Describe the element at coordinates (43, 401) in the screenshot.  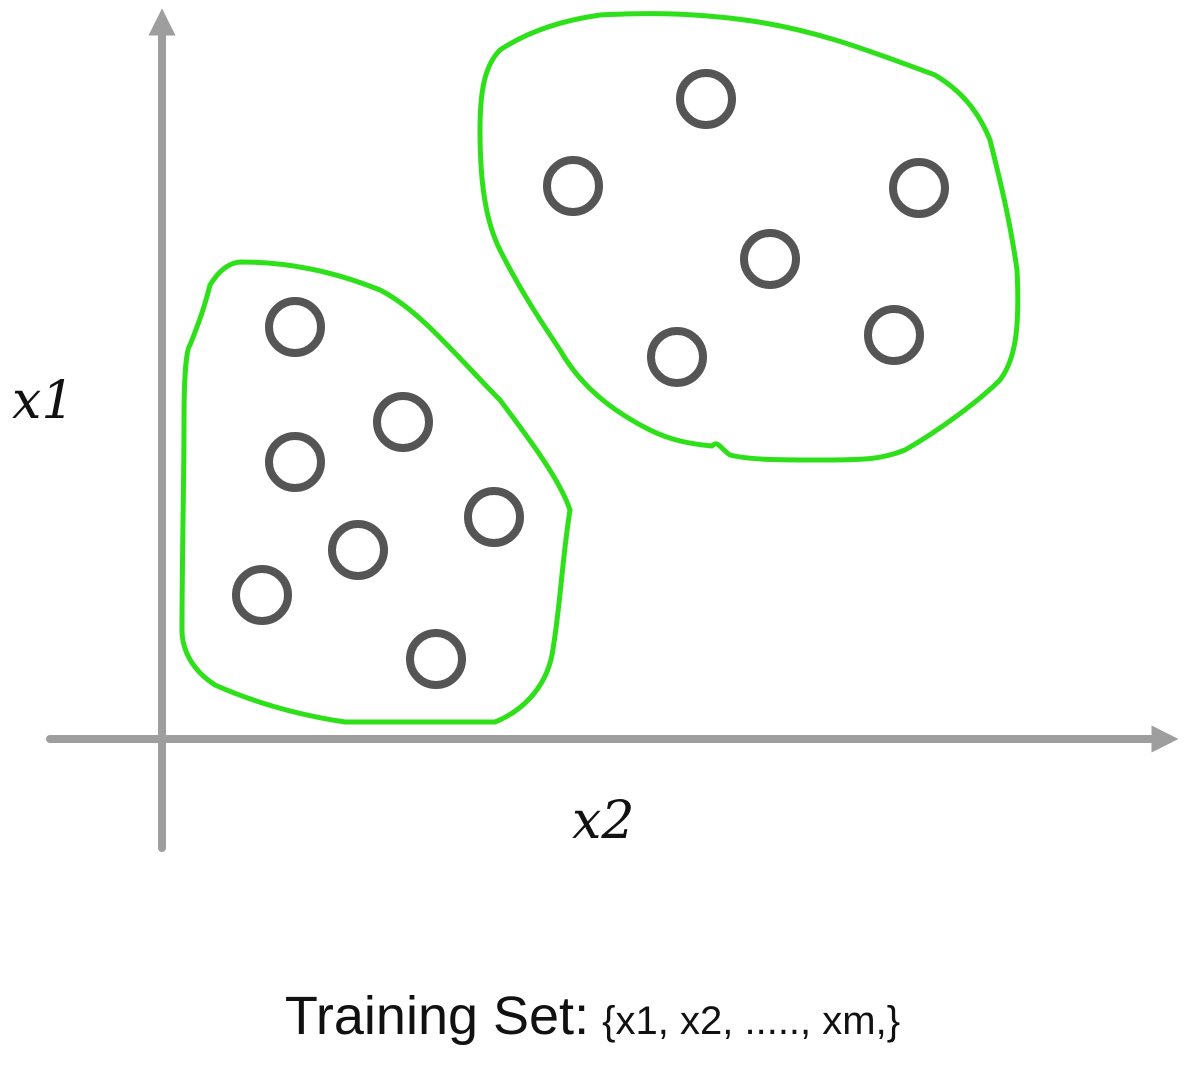
I see `y-axis-label: x1` at that location.